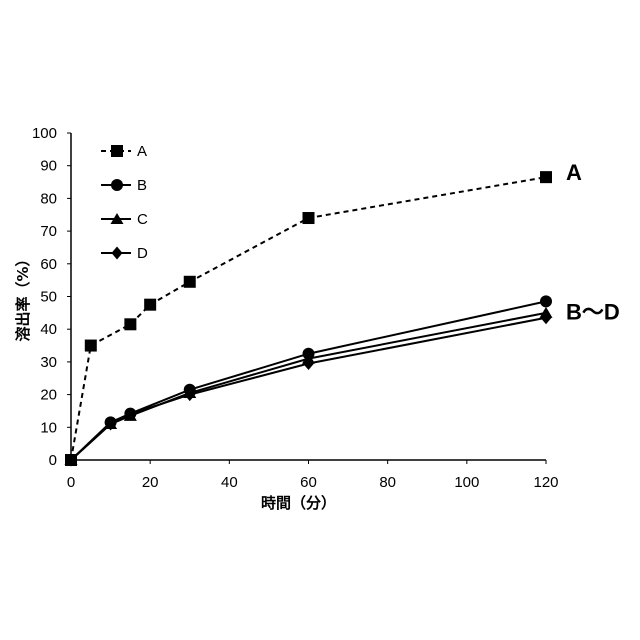  What do you see at coordinates (545, 482) in the screenshot?
I see `x-tick-label: 120` at bounding box center [545, 482].